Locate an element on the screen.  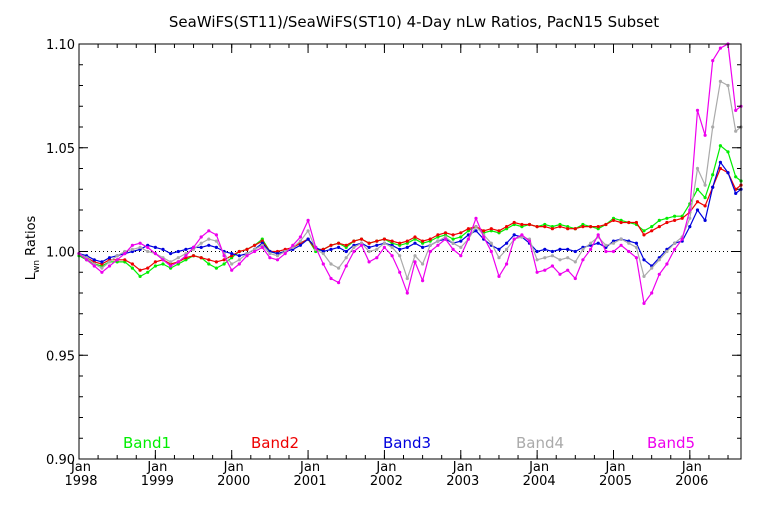
y-tick-label: 1.00 is located at coordinates (60, 253).